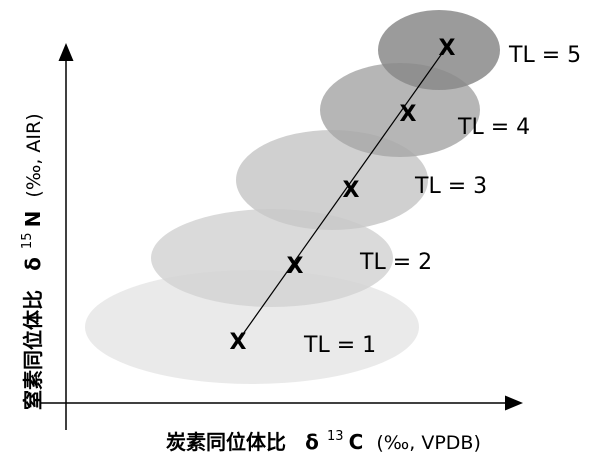 Image resolution: width=589 pixels, height=459 pixels. I want to click on marker-tl-5: X, so click(447, 48).